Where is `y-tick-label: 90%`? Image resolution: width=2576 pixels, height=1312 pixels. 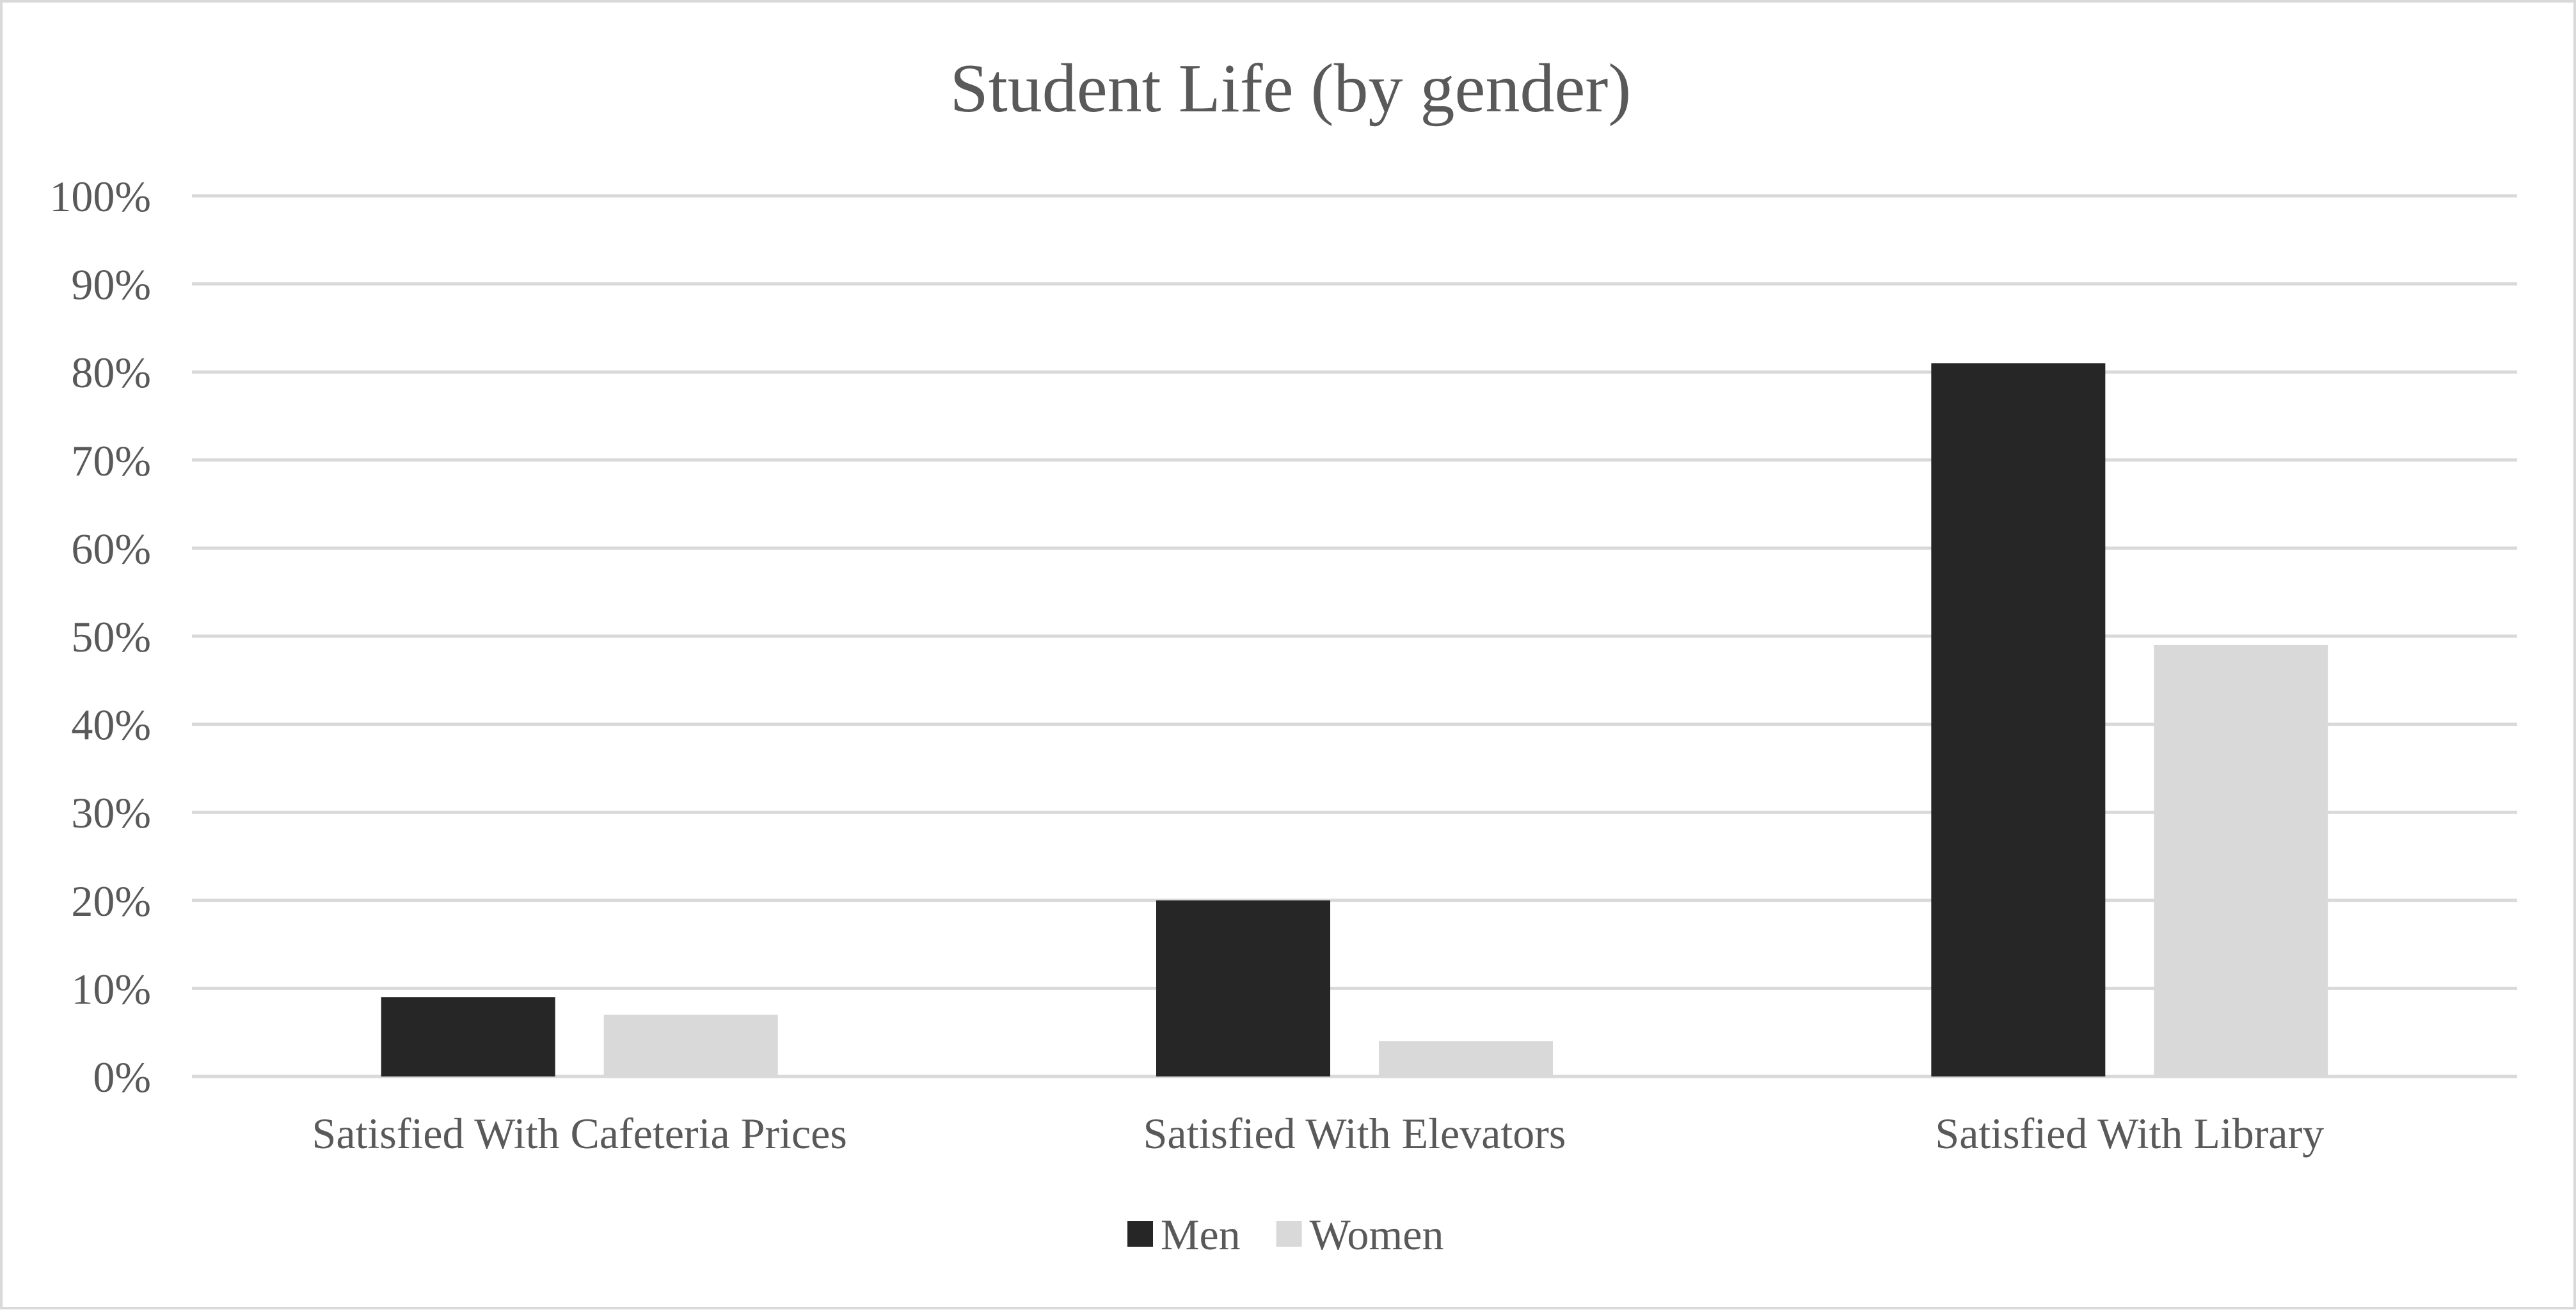
y-tick-label: 90% is located at coordinates (111, 284).